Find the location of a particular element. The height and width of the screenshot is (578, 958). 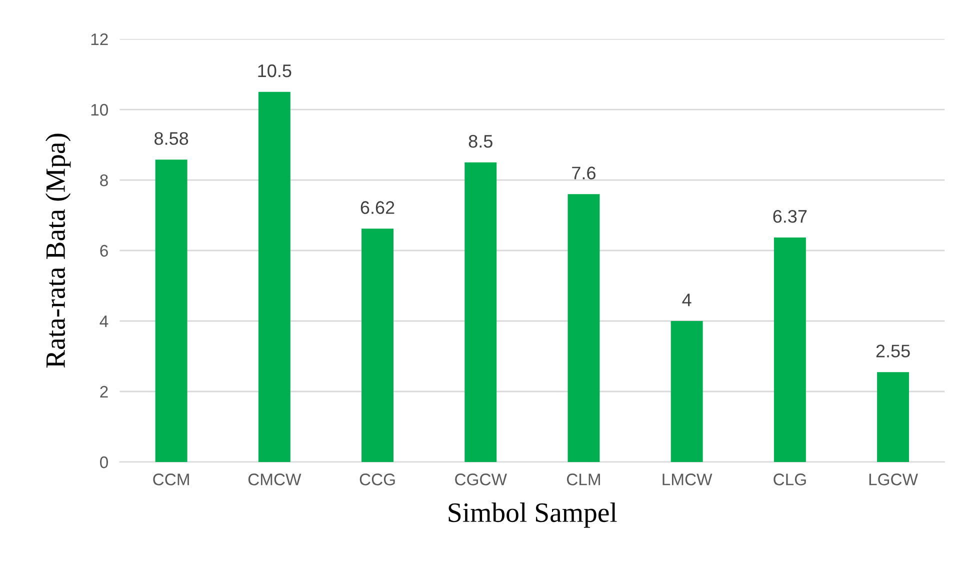

x-tick-label: CMCW is located at coordinates (275, 480).